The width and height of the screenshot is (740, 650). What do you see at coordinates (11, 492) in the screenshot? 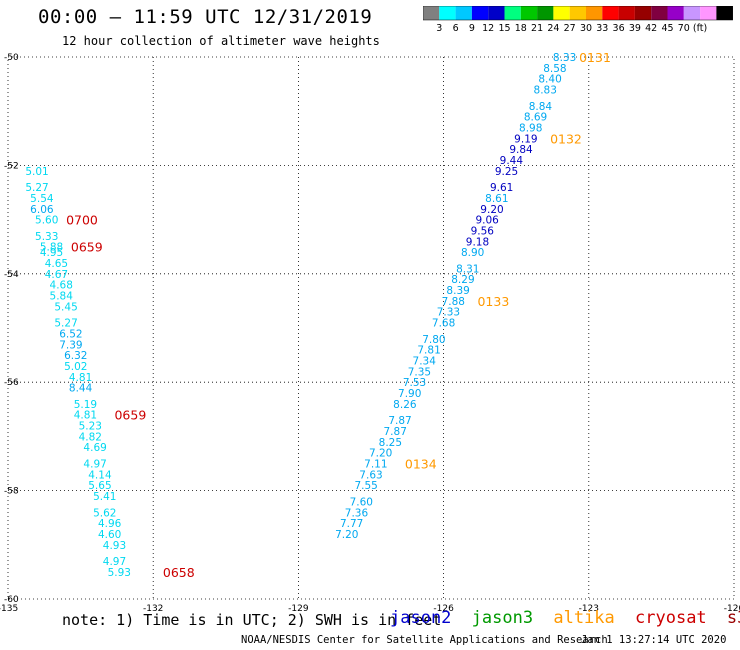
I see `y-tick-label: -58` at bounding box center [11, 492].